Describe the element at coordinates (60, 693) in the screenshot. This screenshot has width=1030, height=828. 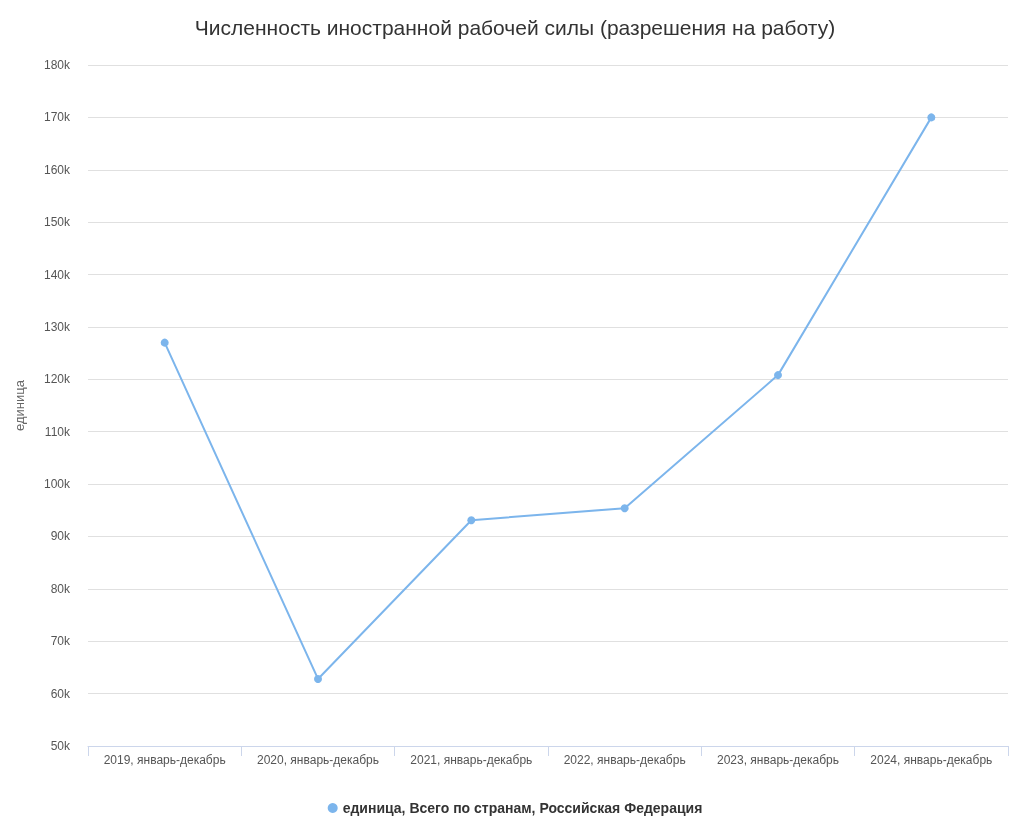
I see `y-tick-label: 60k` at that location.